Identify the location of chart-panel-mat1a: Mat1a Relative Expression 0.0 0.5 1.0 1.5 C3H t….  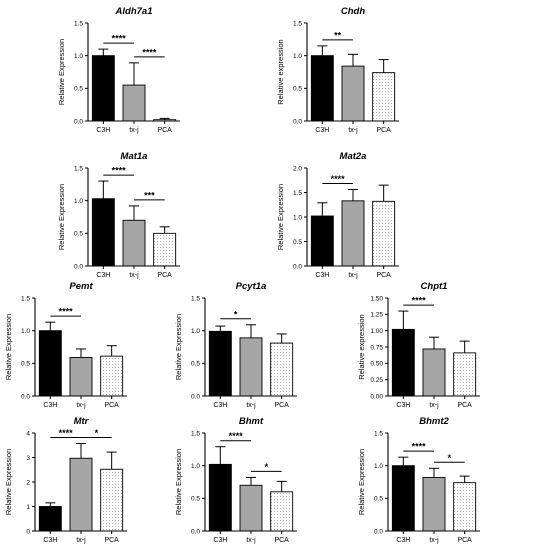
(118, 215).